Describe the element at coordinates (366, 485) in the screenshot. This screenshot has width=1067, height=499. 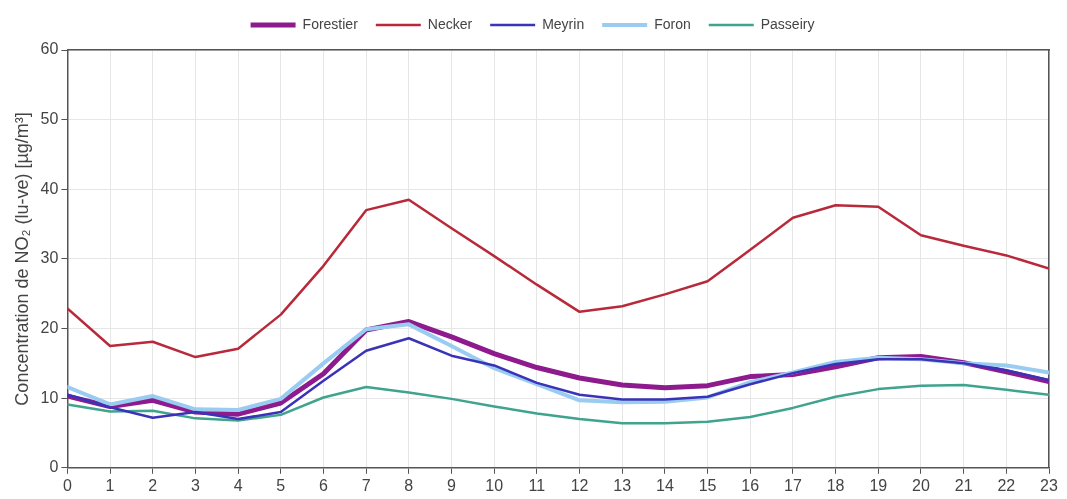
I see `x-tick-label: 7` at that location.